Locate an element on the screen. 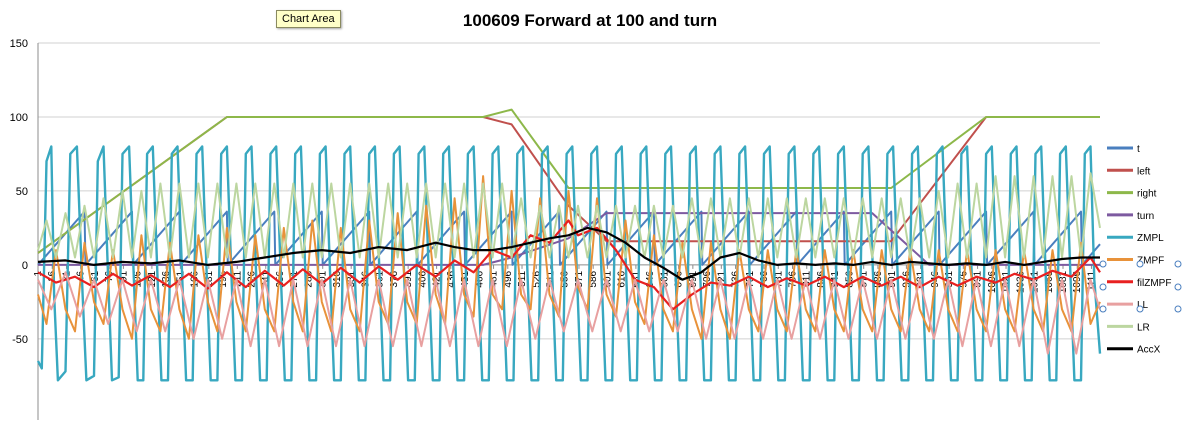 Image resolution: width=1185 pixels, height=425 pixels. x-tick-label: 121 is located at coordinates (152, 278).